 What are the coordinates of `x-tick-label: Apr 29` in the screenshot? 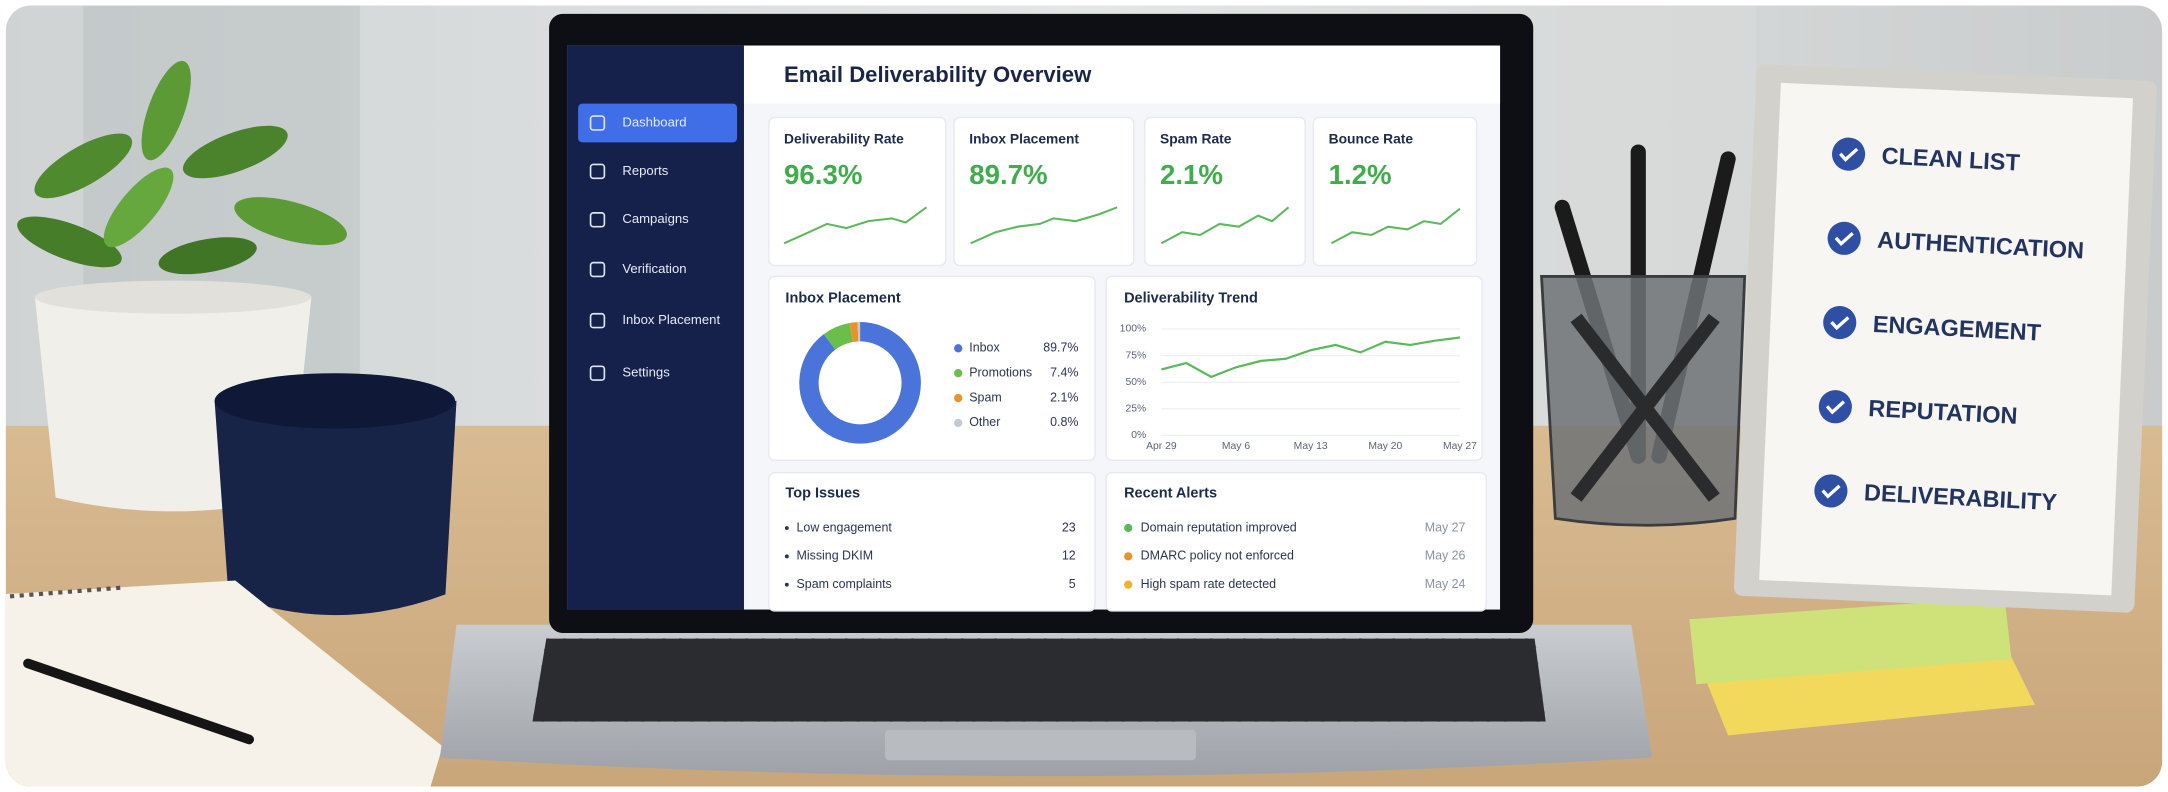 It's located at (1161, 446).